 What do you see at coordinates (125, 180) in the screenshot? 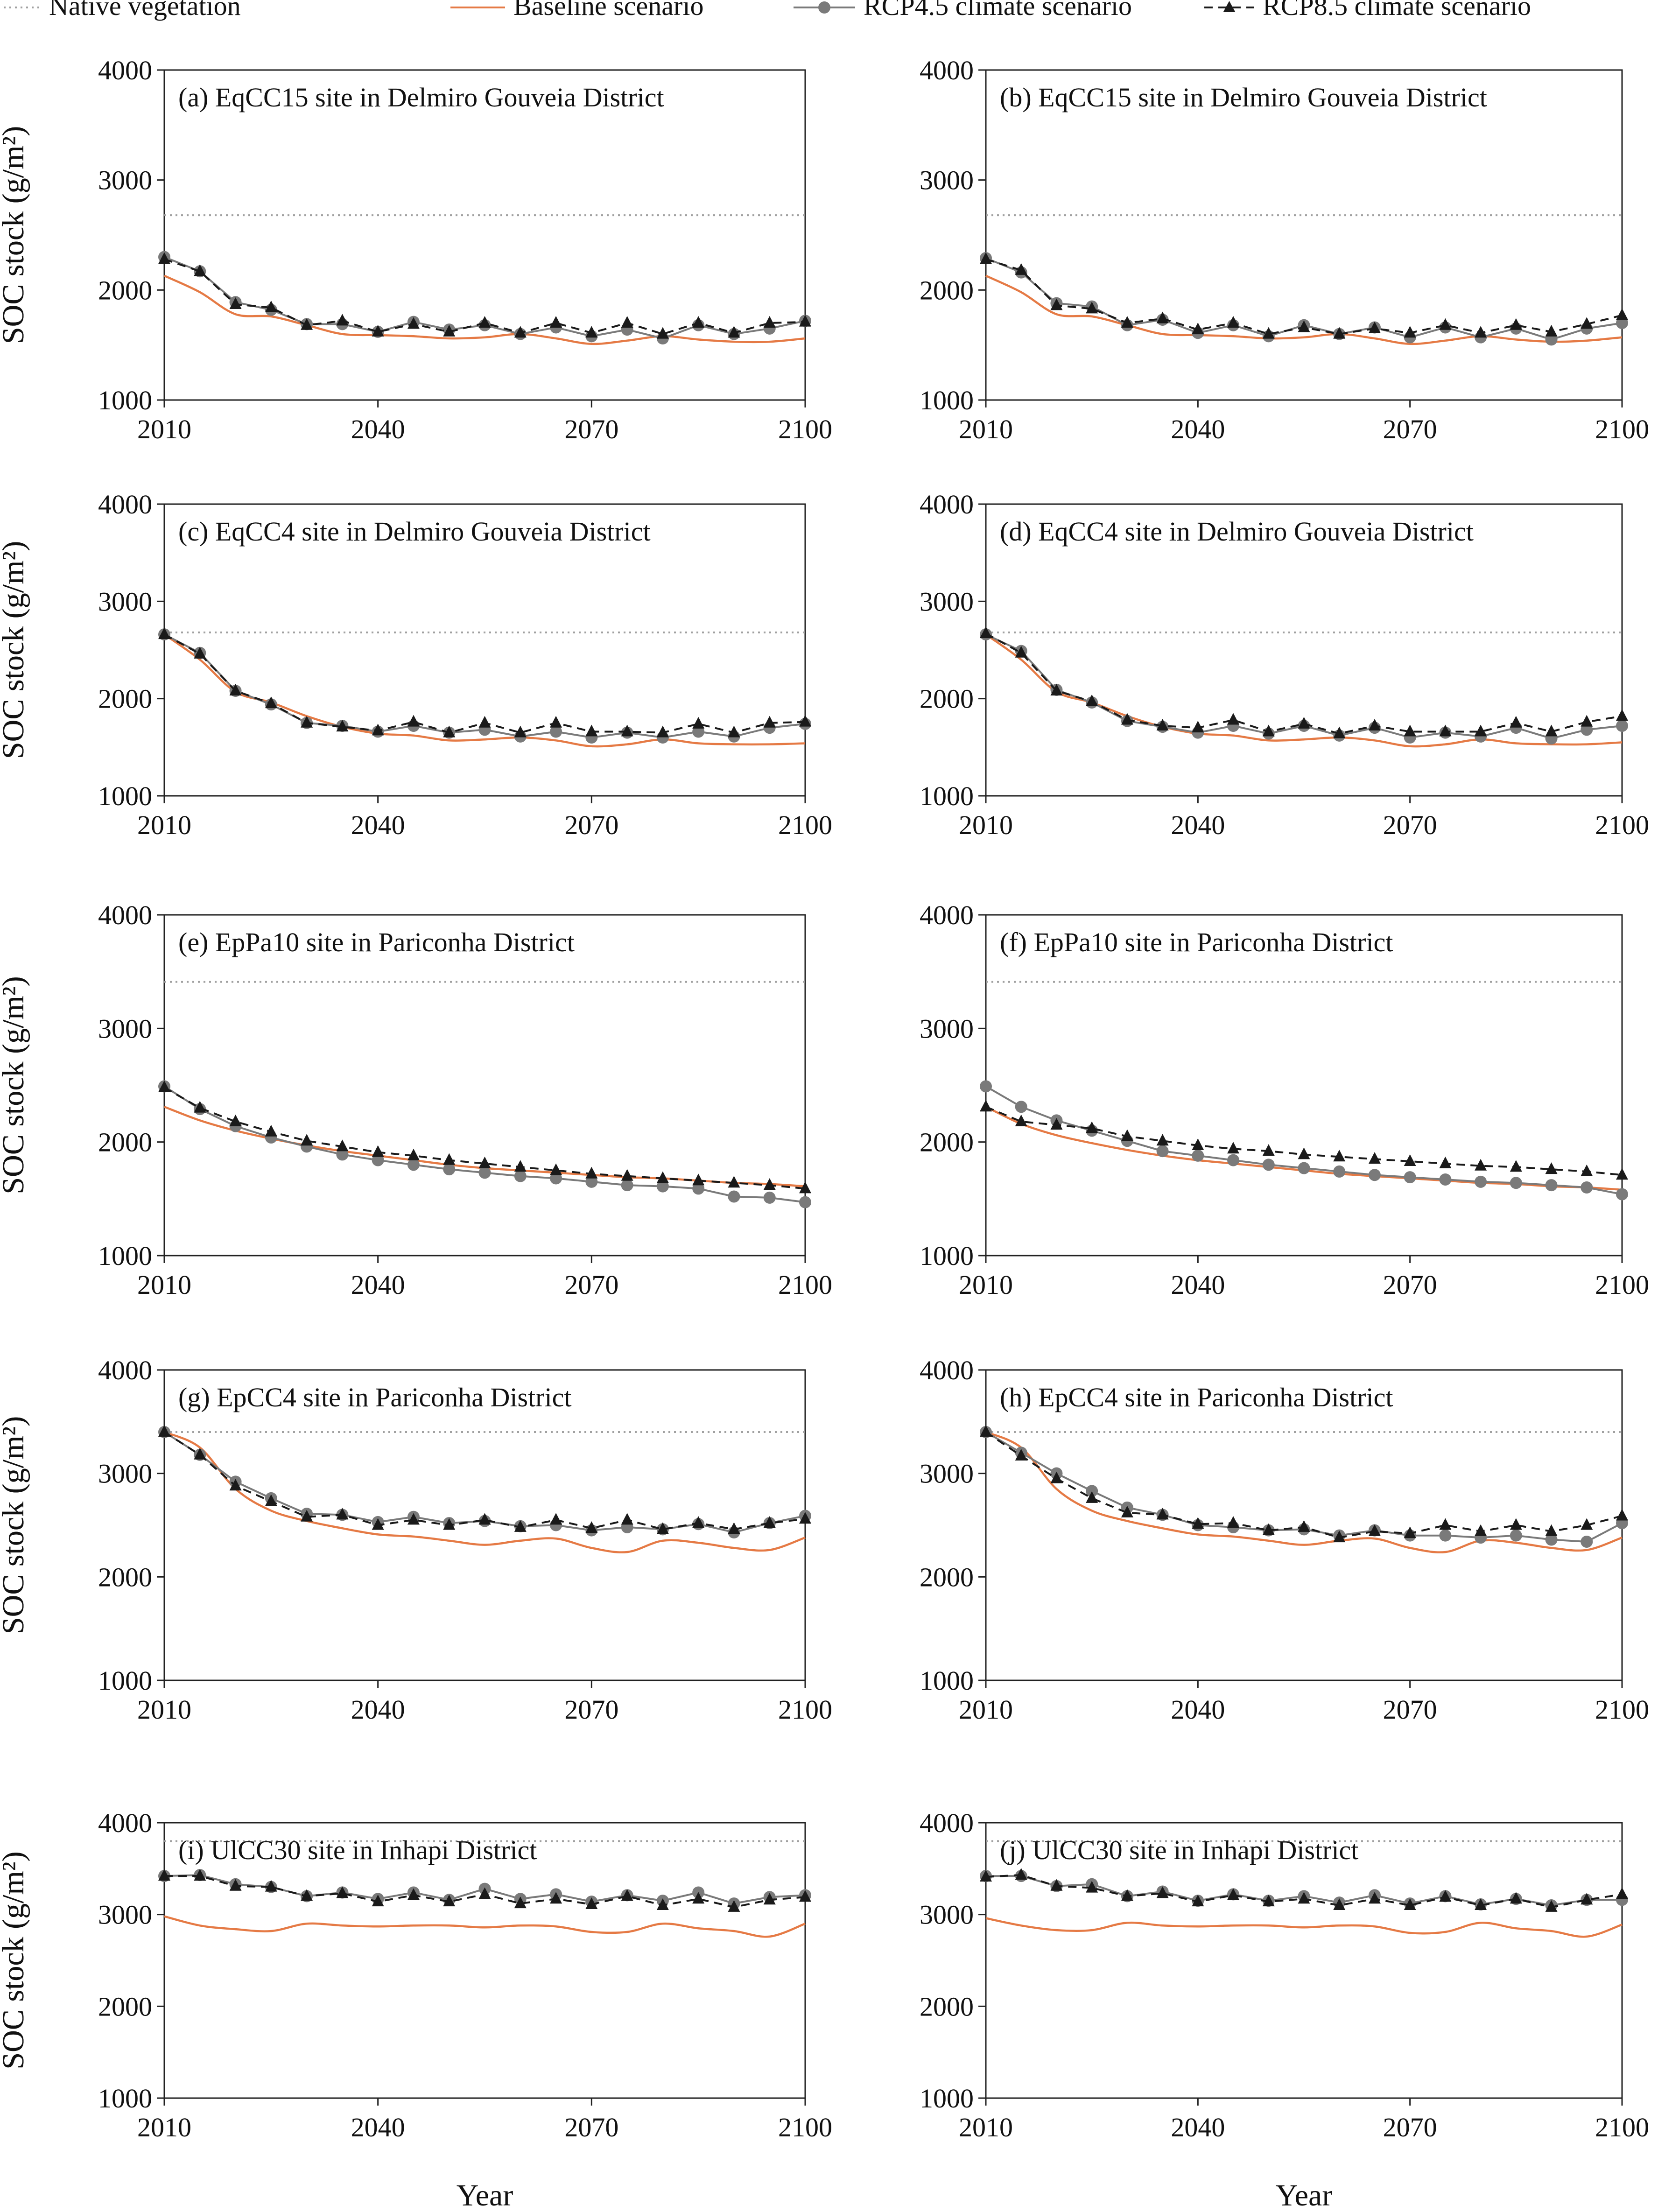
I see `y-tick-label: 3000` at bounding box center [125, 180].